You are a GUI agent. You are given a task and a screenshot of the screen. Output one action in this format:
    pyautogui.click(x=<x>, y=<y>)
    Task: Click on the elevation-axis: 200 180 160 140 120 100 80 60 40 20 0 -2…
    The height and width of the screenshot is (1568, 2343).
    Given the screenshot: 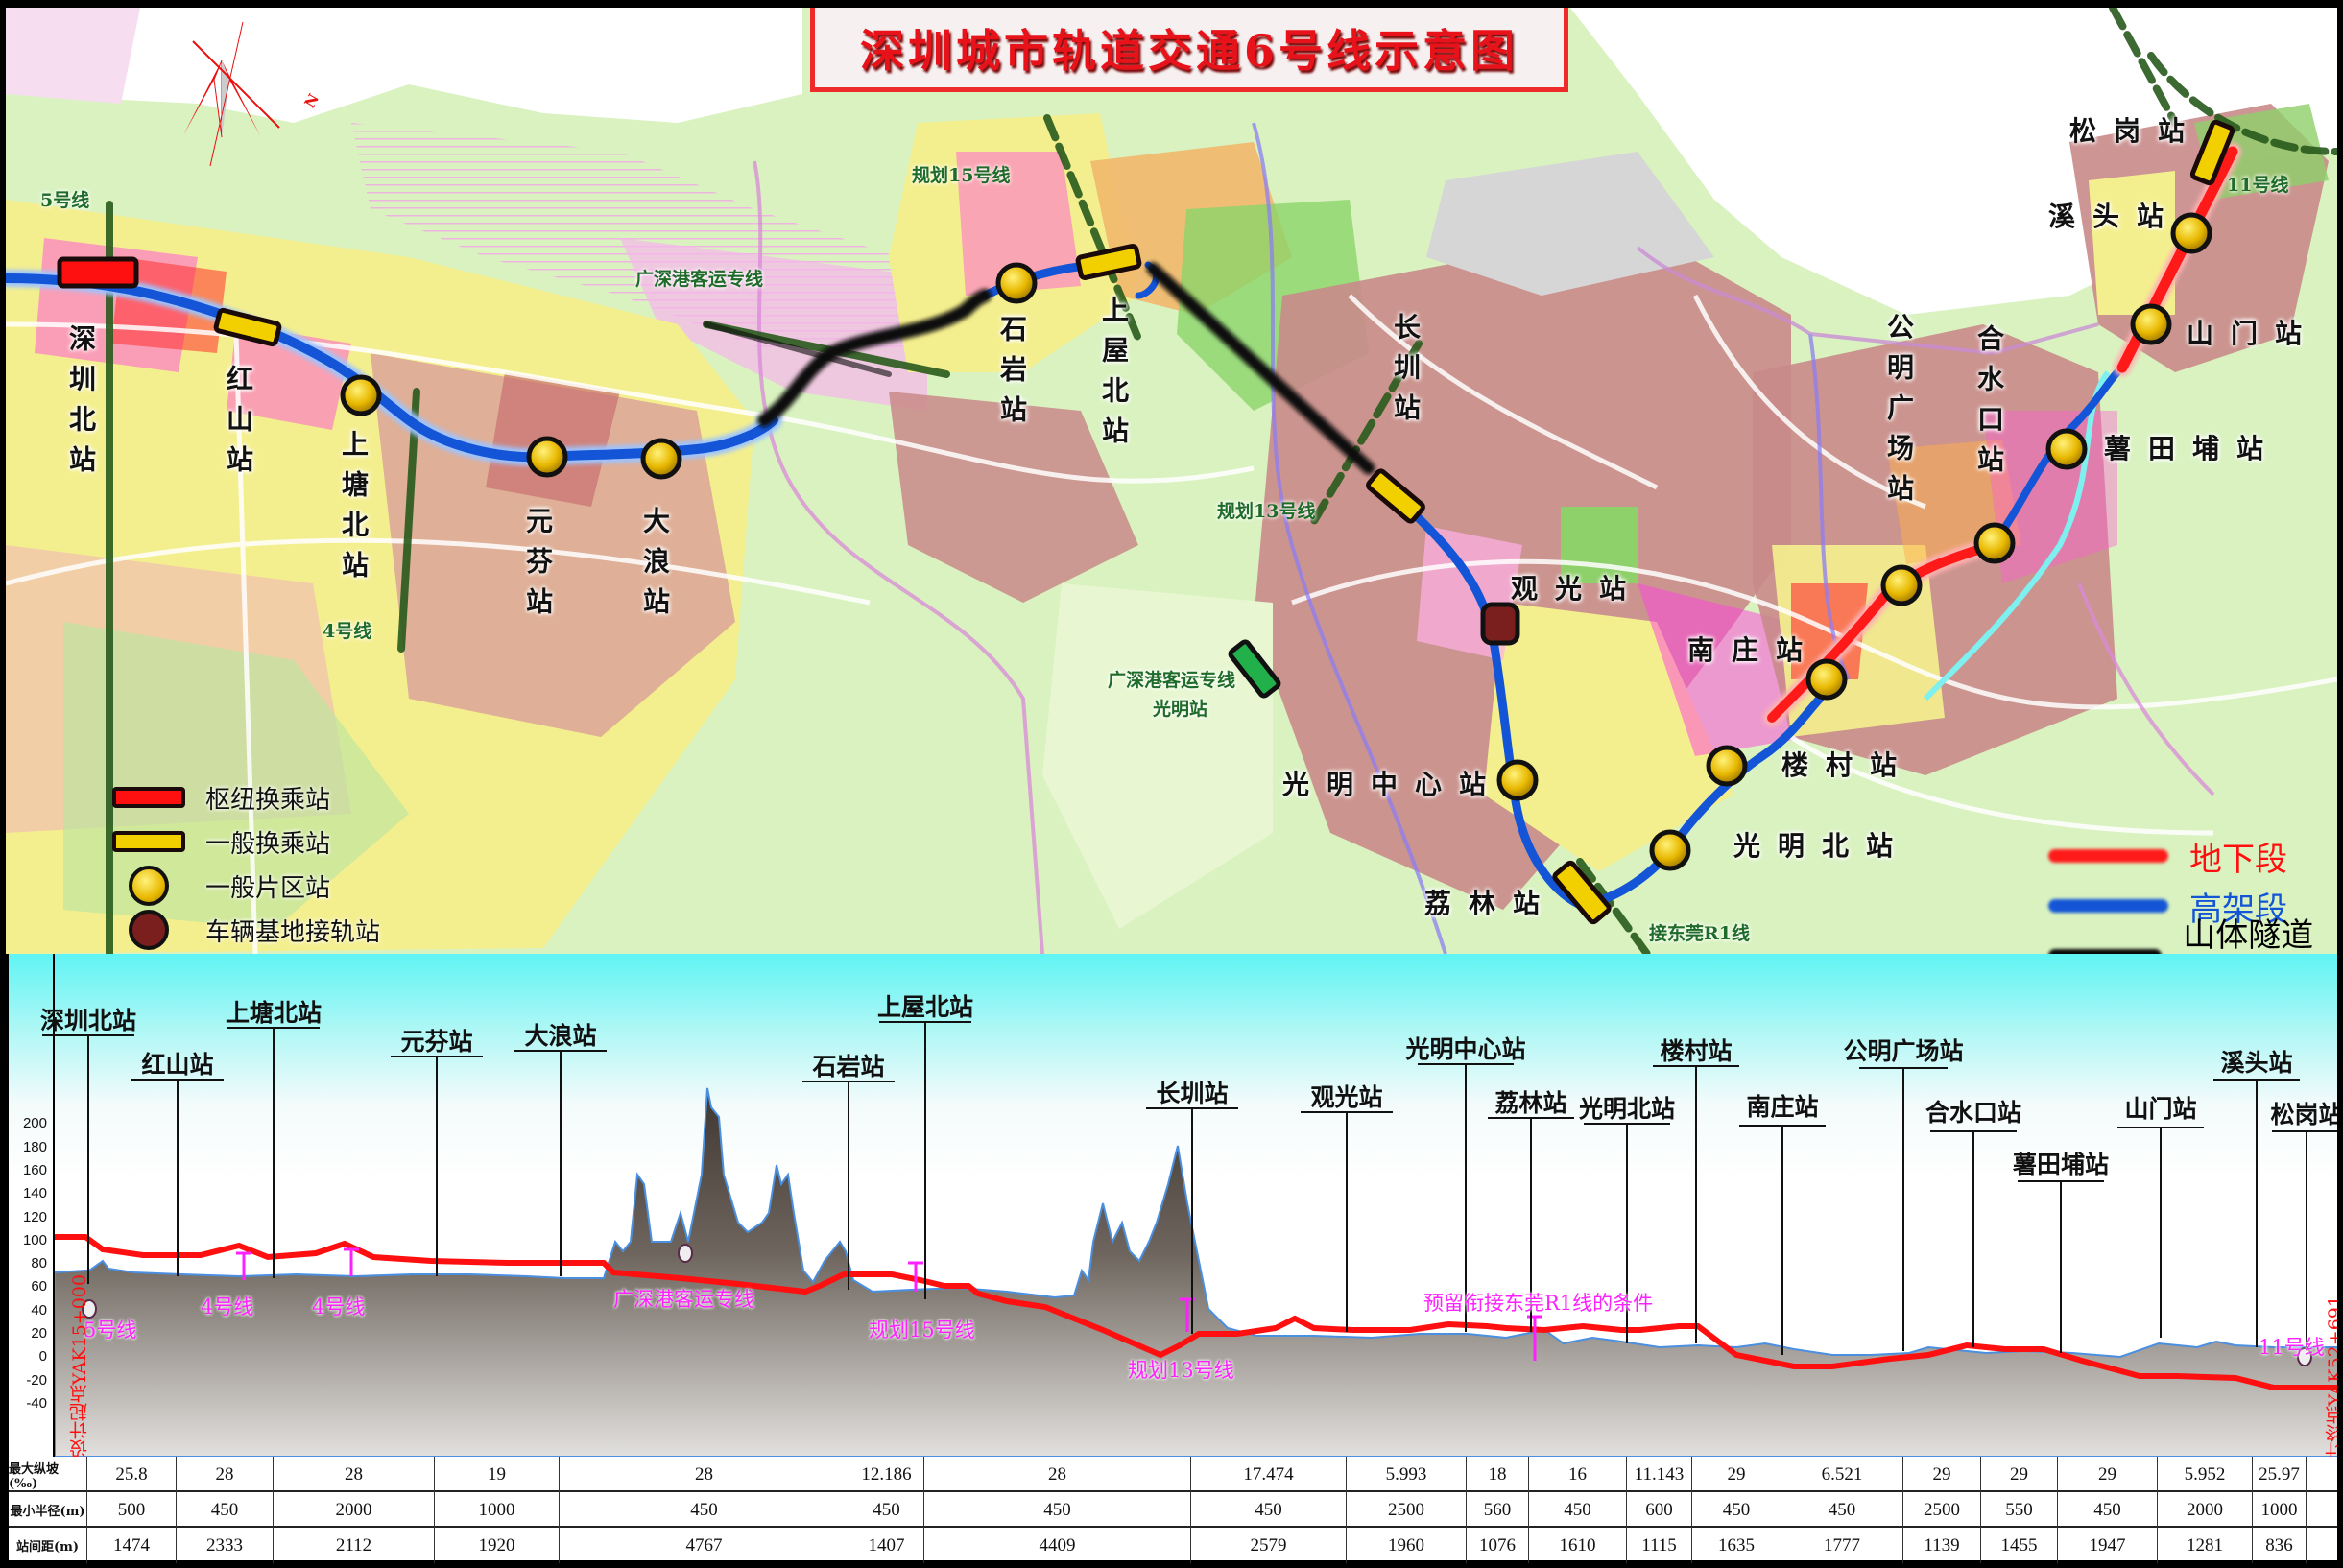 What is the action you would take?
    pyautogui.click(x=32, y=1205)
    